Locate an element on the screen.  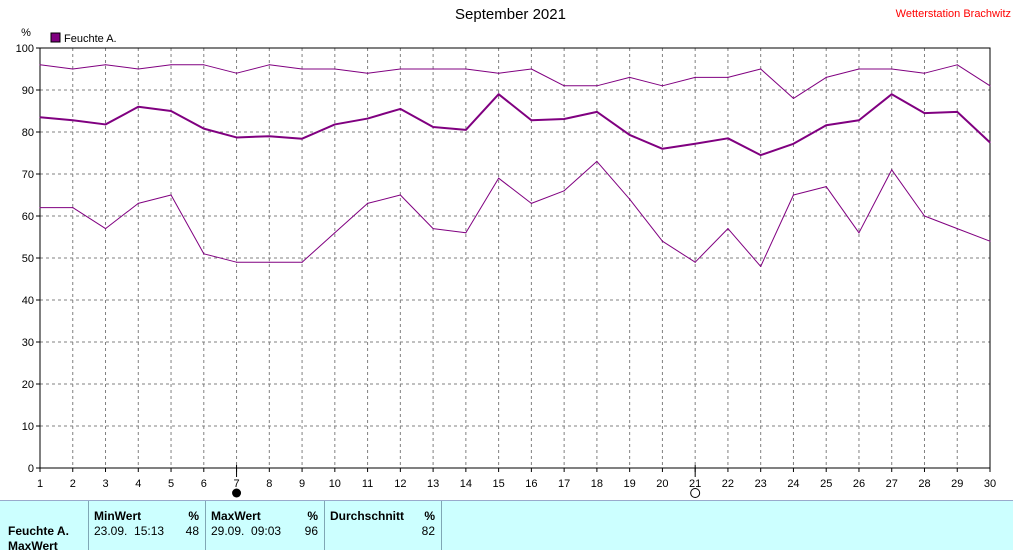
station-name: Wetterstation Brachwitz is located at coordinates (953, 14).